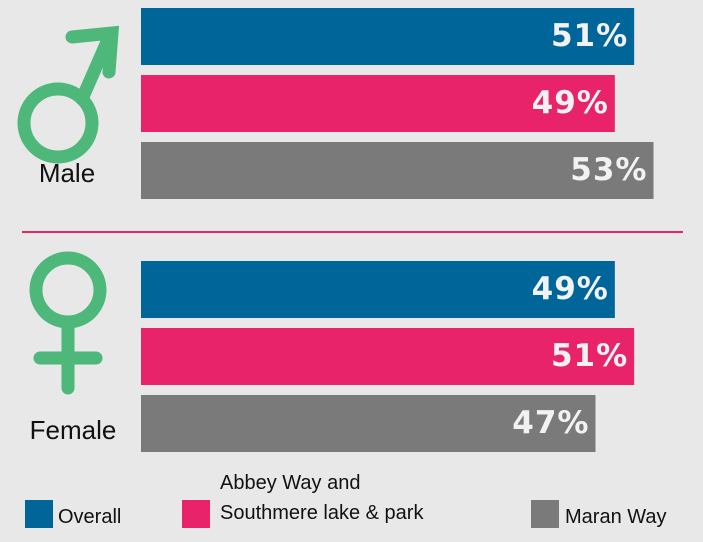 Image resolution: width=703 pixels, height=542 pixels. I want to click on value-label: 53%, so click(608, 170).